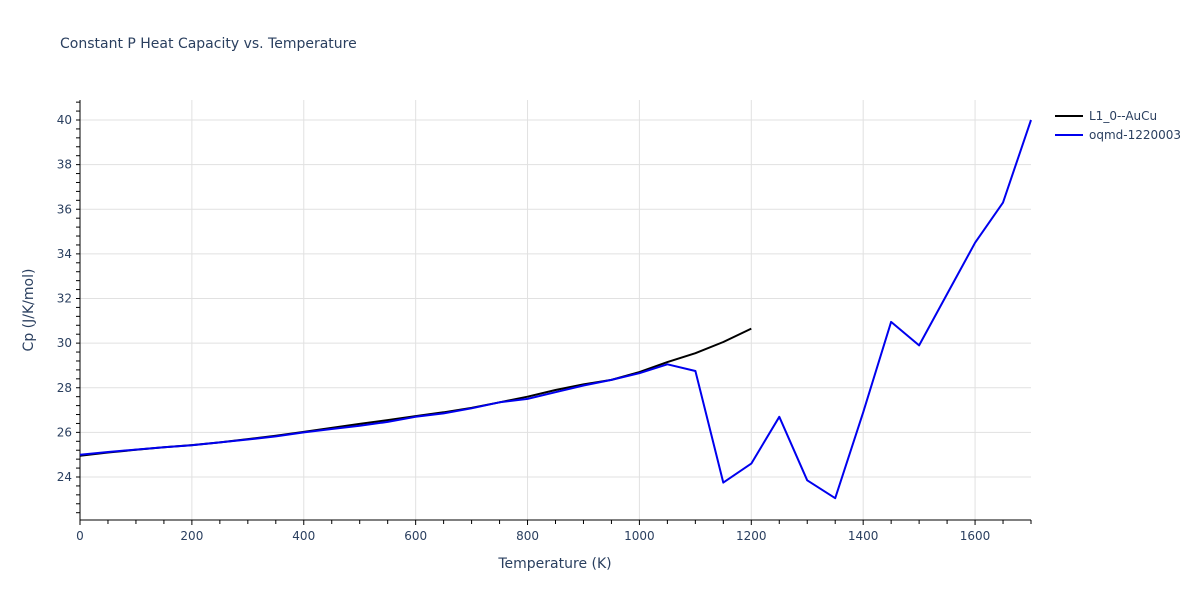 The width and height of the screenshot is (1200, 600). What do you see at coordinates (64, 477) in the screenshot?
I see `y-tick-label: 24` at bounding box center [64, 477].